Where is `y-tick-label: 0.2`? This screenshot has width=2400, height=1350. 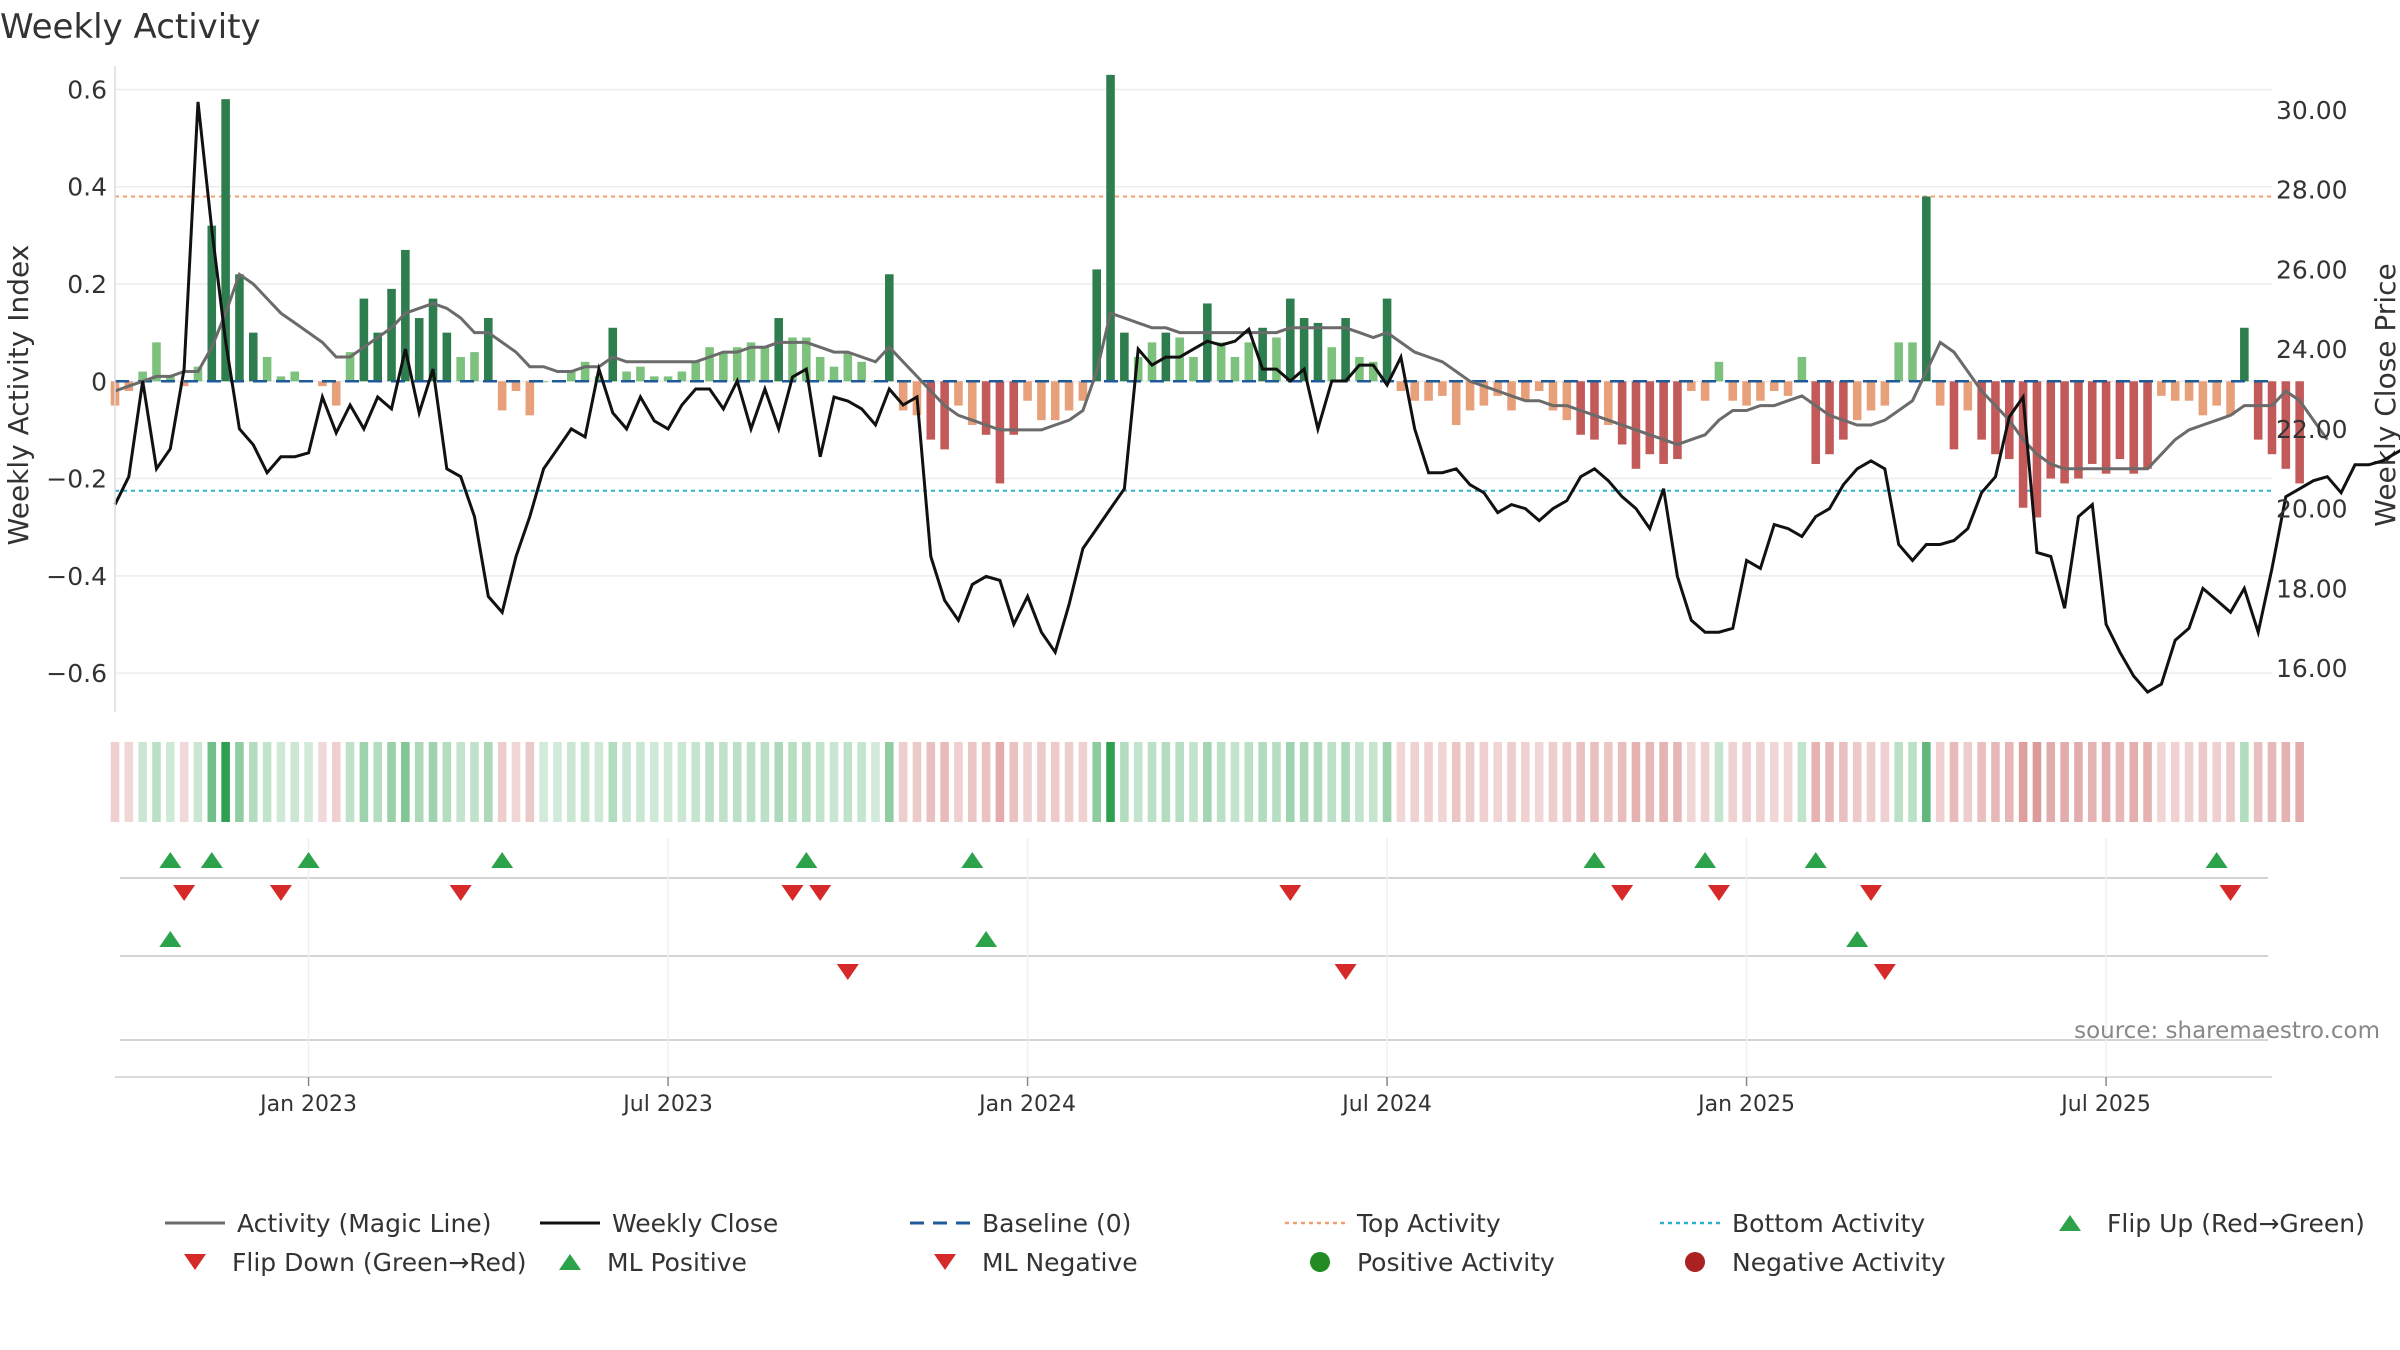 y-tick-label: 0.2 is located at coordinates (87, 284).